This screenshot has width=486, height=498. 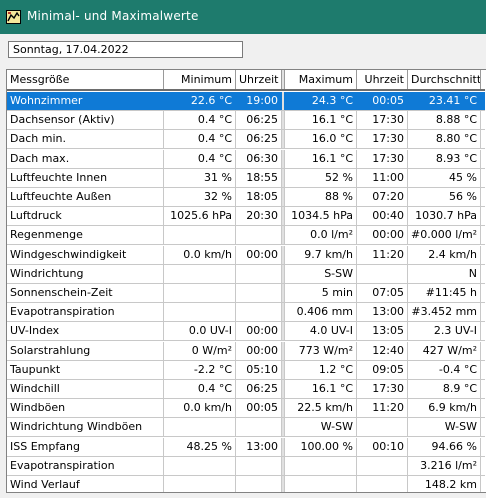 I want to click on date-field: Sonntag, 17.04.2022, so click(x=125, y=49).